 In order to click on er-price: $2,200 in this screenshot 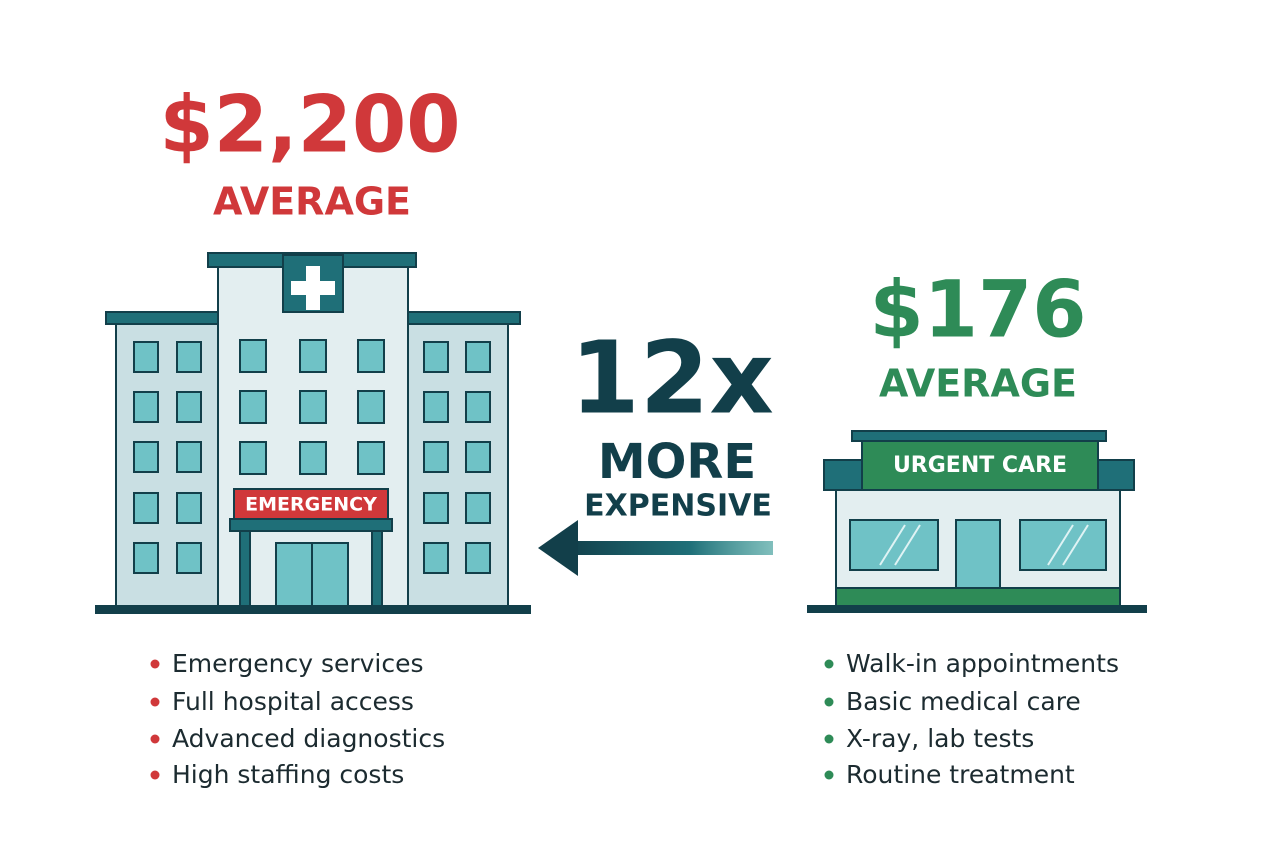, I will do `click(310, 125)`.